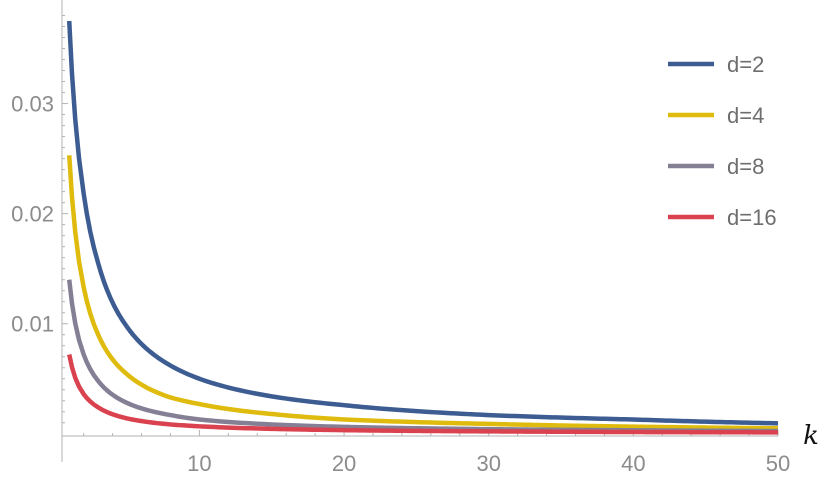 The width and height of the screenshot is (830, 477). I want to click on x-tick-label: 40, so click(633, 463).